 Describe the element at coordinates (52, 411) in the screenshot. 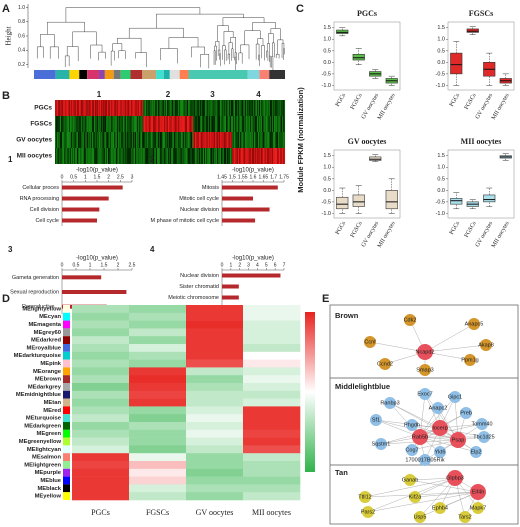

I see `row-label: MEred` at that location.